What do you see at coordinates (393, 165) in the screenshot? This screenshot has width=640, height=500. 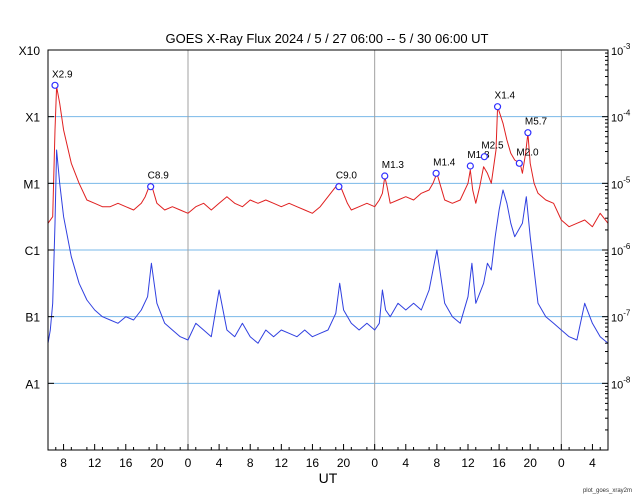 I see `flare-label: M1.3` at bounding box center [393, 165].